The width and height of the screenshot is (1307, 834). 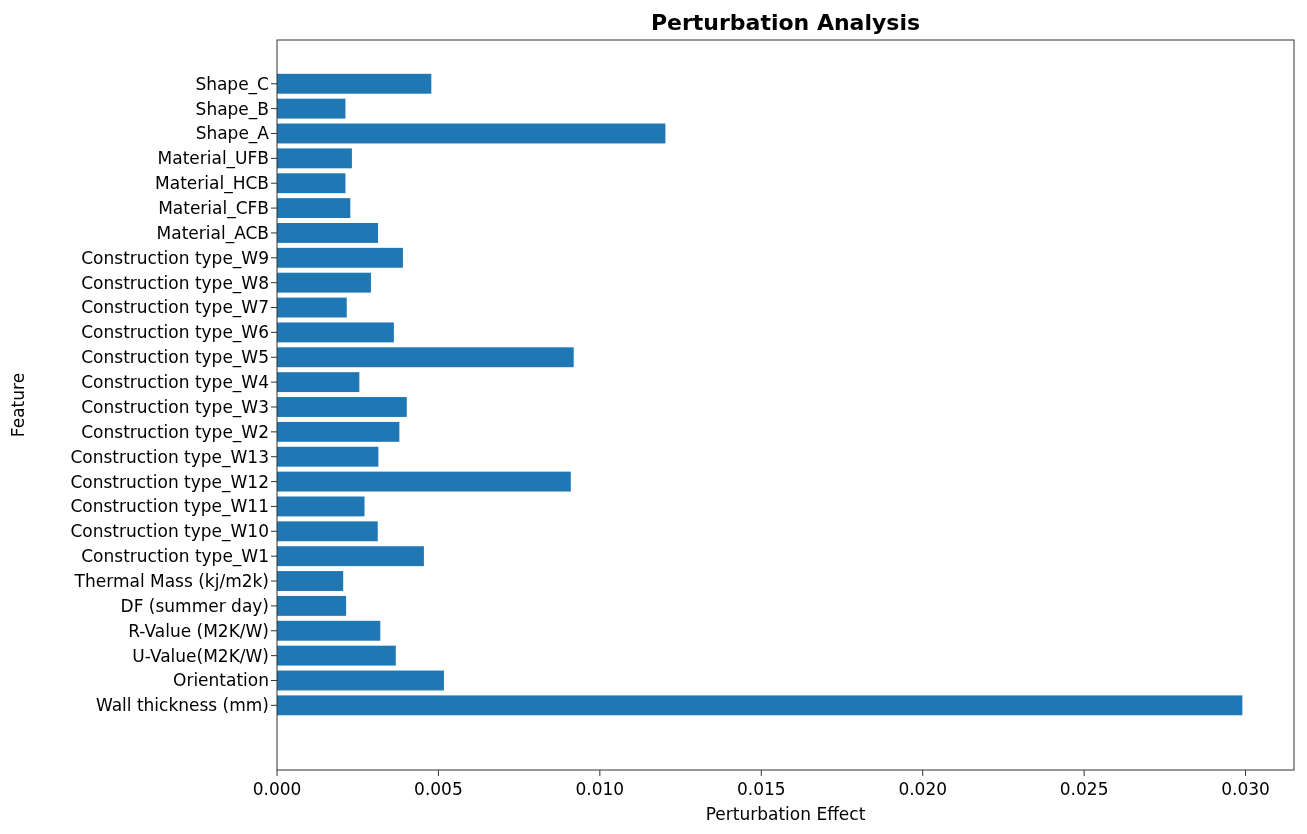 I want to click on y-tick-label: Construction type_W8, so click(x=175, y=283).